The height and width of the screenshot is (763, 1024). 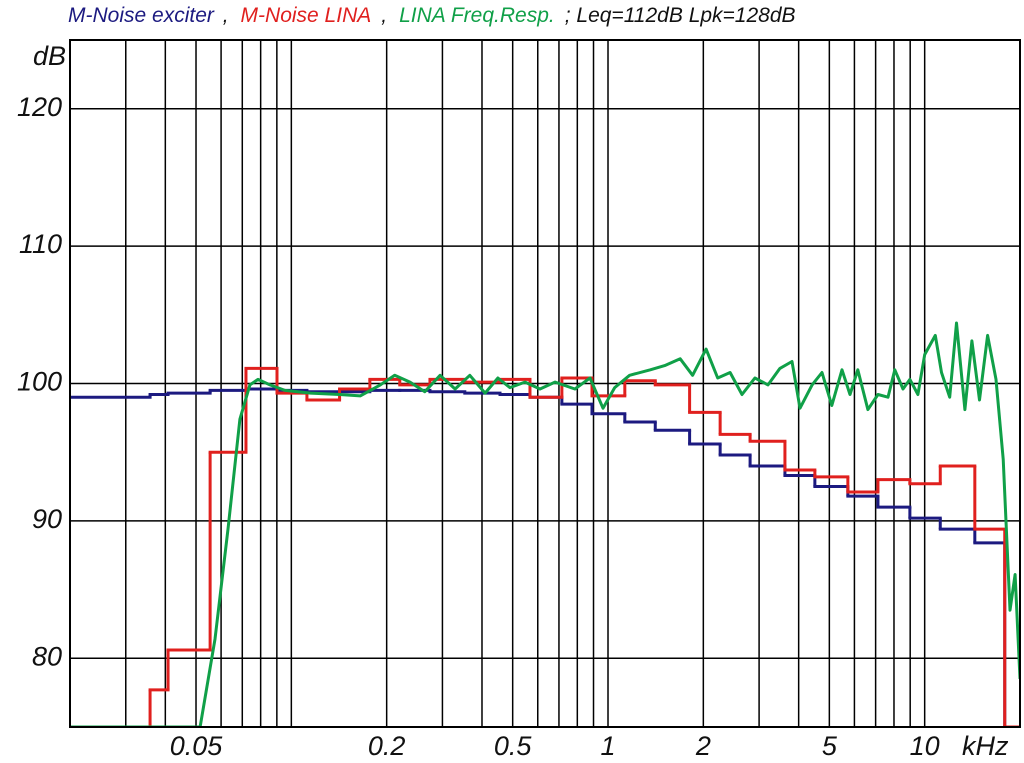 What do you see at coordinates (830, 746) in the screenshot?
I see `x-tick-label: 5` at bounding box center [830, 746].